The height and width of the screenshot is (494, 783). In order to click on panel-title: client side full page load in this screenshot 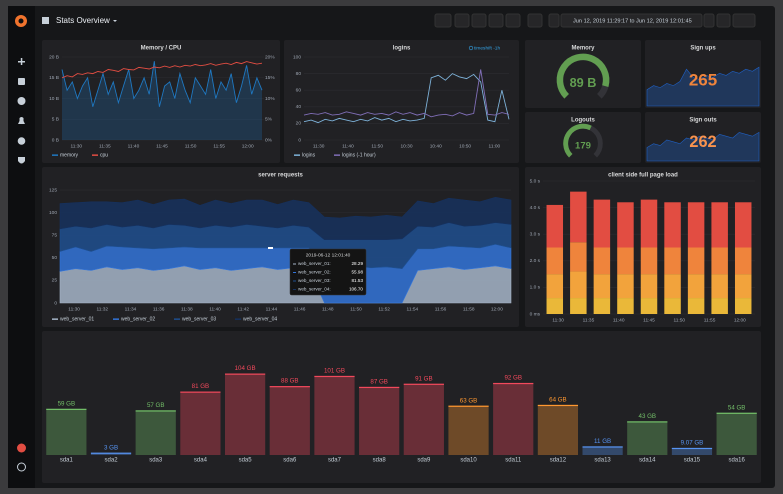, I will do `click(643, 176)`.